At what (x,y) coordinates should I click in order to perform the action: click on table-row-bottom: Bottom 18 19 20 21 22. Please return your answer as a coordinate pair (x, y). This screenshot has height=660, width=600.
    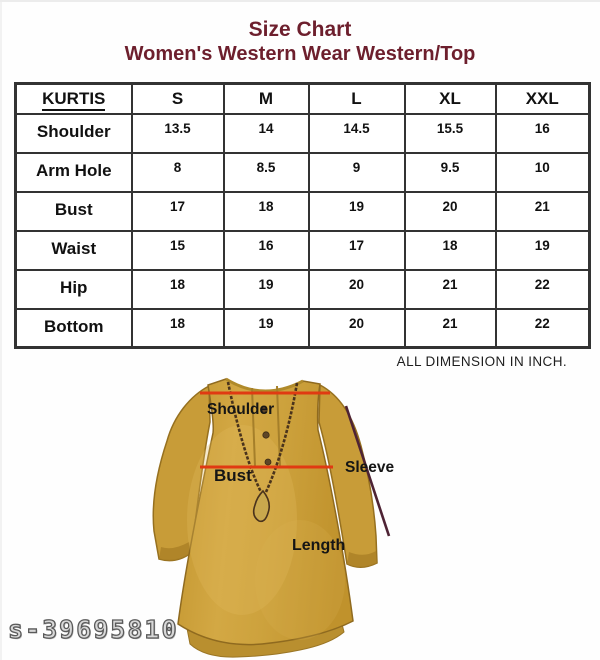
    Looking at the image, I should click on (302, 328).